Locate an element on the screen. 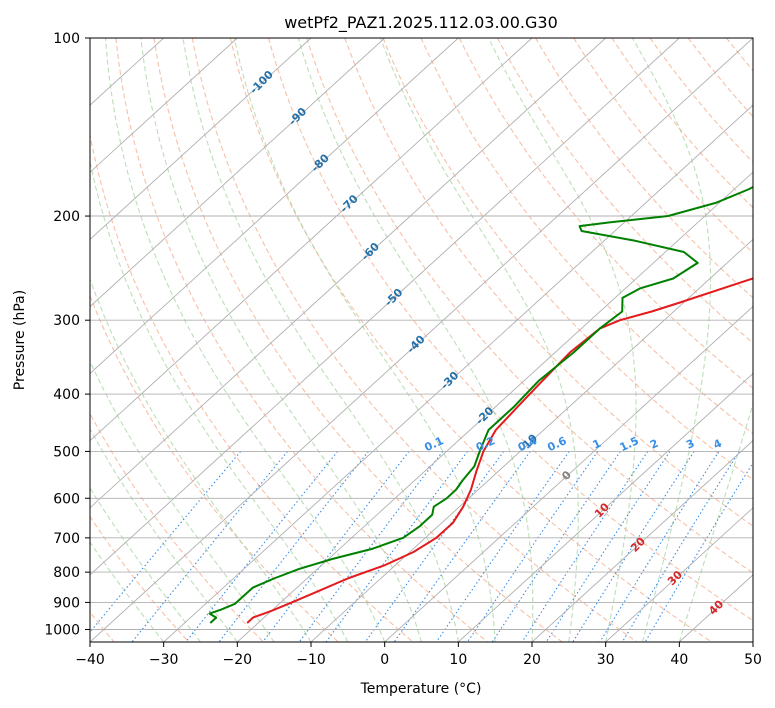  x-tick-label: 40 is located at coordinates (679, 660).